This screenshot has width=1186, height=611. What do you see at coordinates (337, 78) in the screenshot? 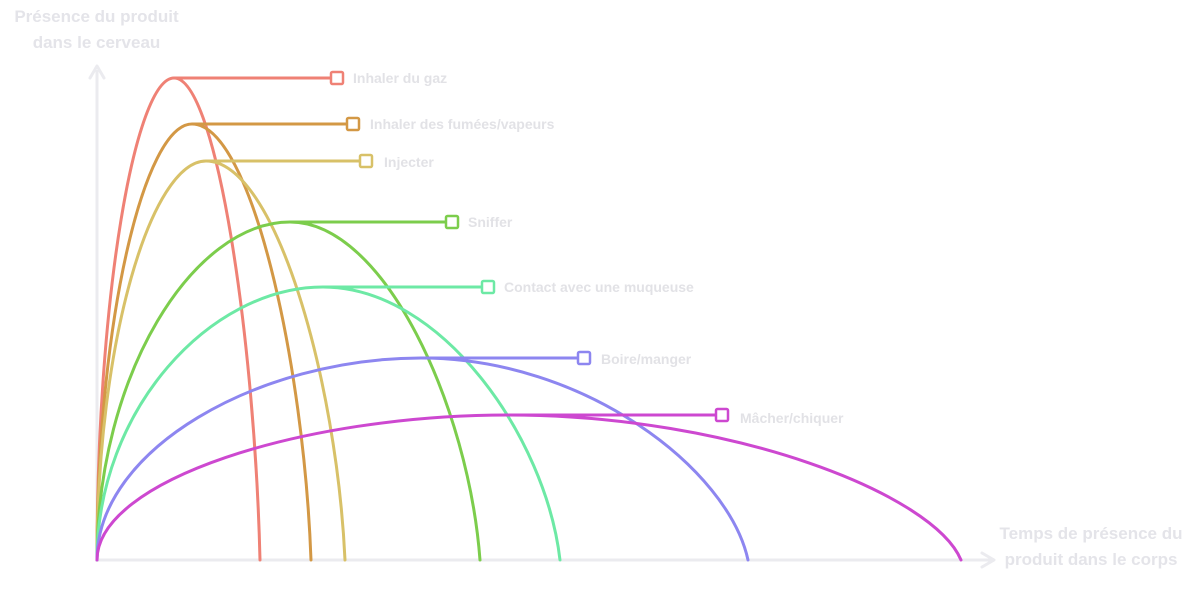
I see `legend-marker-gaz` at bounding box center [337, 78].